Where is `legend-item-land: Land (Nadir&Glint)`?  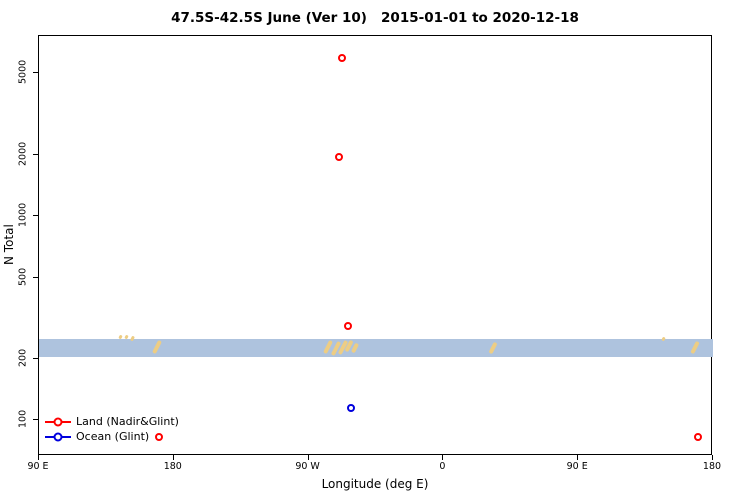 legend-item-land: Land (Nadir&Glint) is located at coordinates (112, 421).